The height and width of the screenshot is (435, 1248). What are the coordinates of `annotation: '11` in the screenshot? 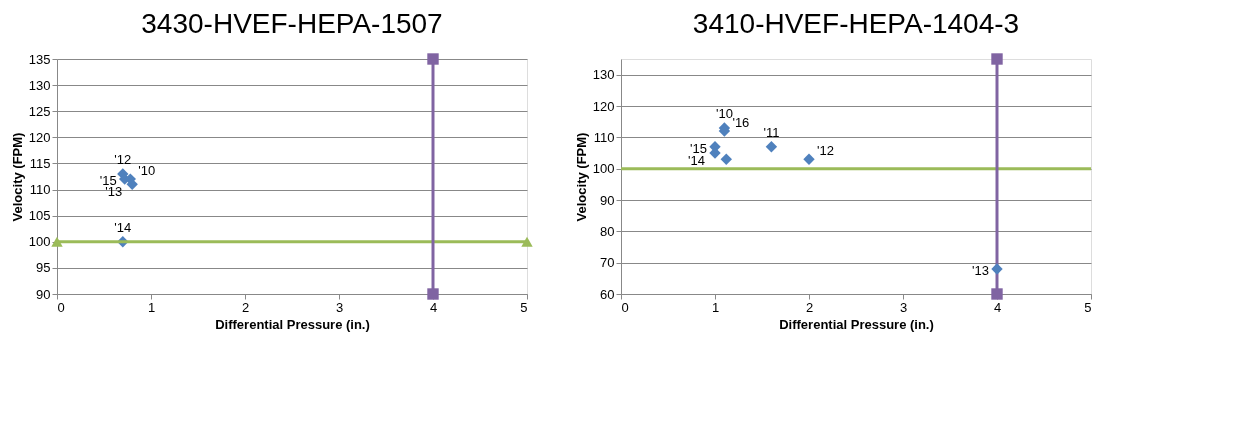 It's located at (771, 132).